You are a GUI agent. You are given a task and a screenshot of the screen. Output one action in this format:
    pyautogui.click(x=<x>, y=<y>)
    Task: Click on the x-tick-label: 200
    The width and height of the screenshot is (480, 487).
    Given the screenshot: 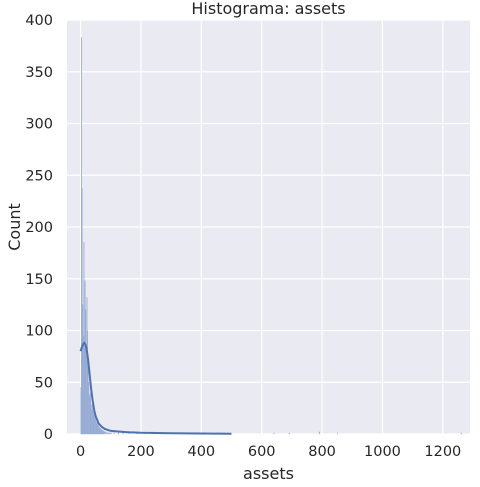 What is the action you would take?
    pyautogui.click(x=141, y=452)
    